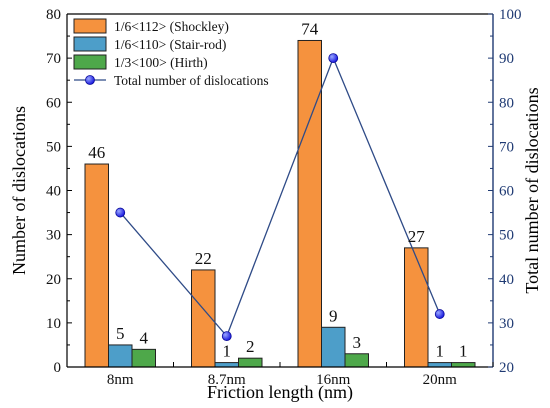 This screenshot has height=408, width=550. I want to click on y-tick-label-9: 80, so click(53, 15).